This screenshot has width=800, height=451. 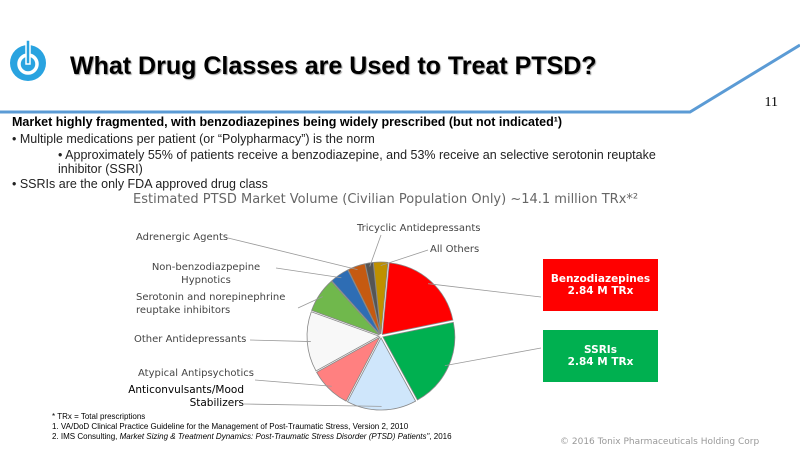 What do you see at coordinates (182, 237) in the screenshot?
I see `label-adrenergic: Adrenergic Agents` at bounding box center [182, 237].